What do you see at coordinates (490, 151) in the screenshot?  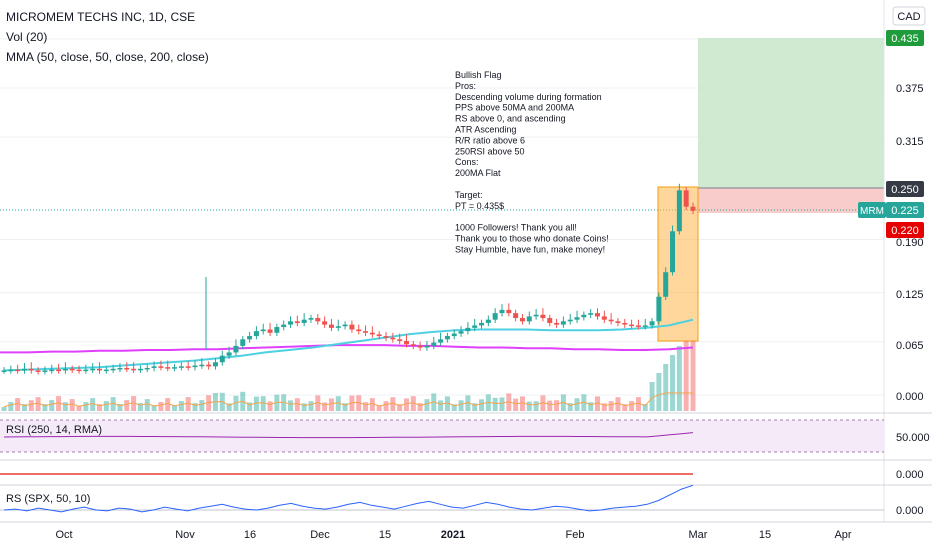 I see `annotation-line: 250RSI above 50` at bounding box center [490, 151].